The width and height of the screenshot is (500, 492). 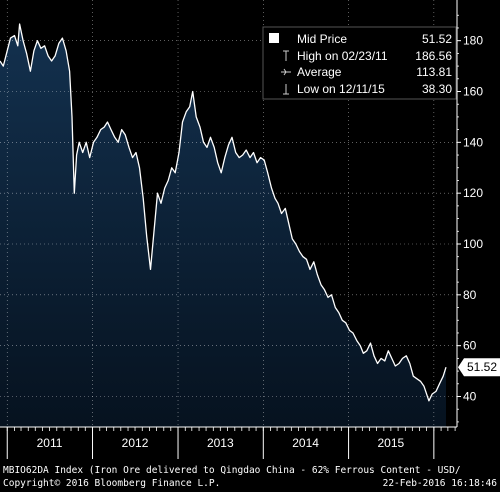 I want to click on y-tick-label-60: 60, so click(x=470, y=346).